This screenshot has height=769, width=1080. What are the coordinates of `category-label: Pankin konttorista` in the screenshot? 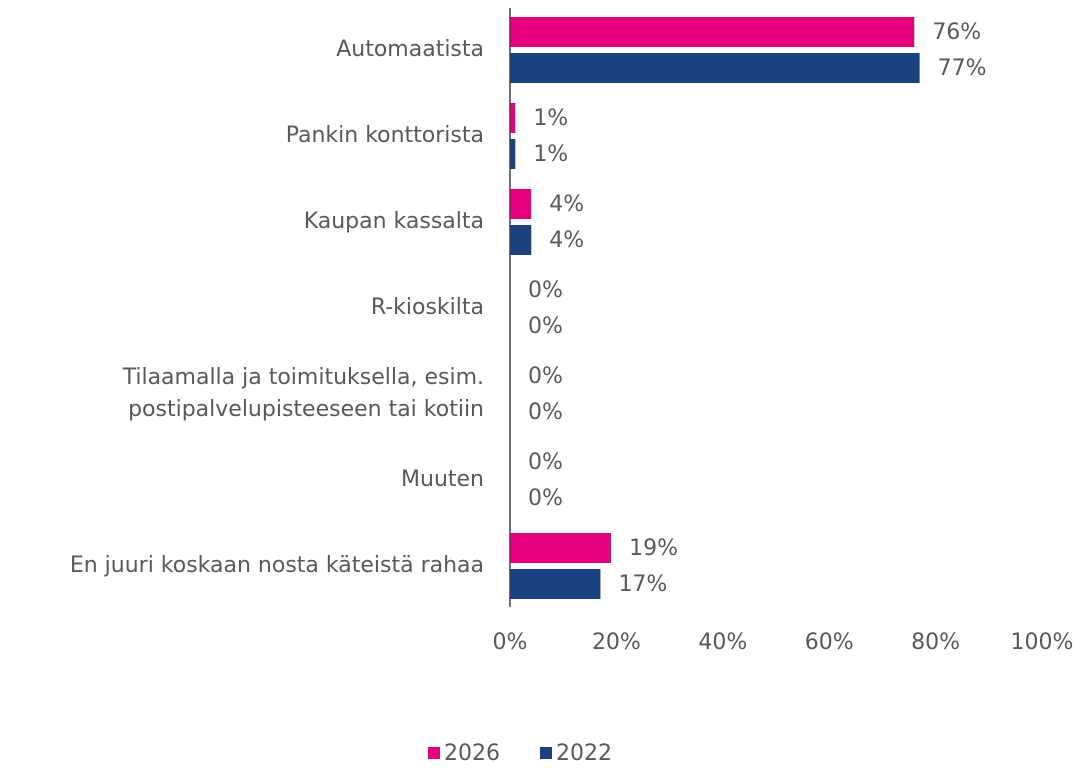 It's located at (384, 135).